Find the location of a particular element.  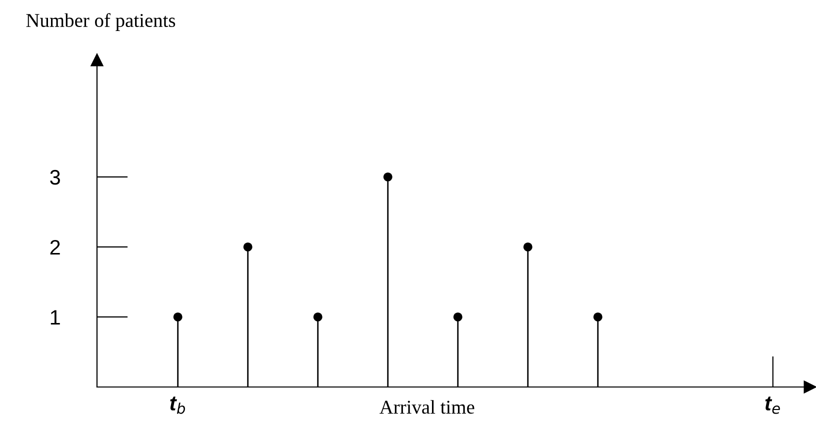

x-axis-title: Arrival time is located at coordinates (427, 407).